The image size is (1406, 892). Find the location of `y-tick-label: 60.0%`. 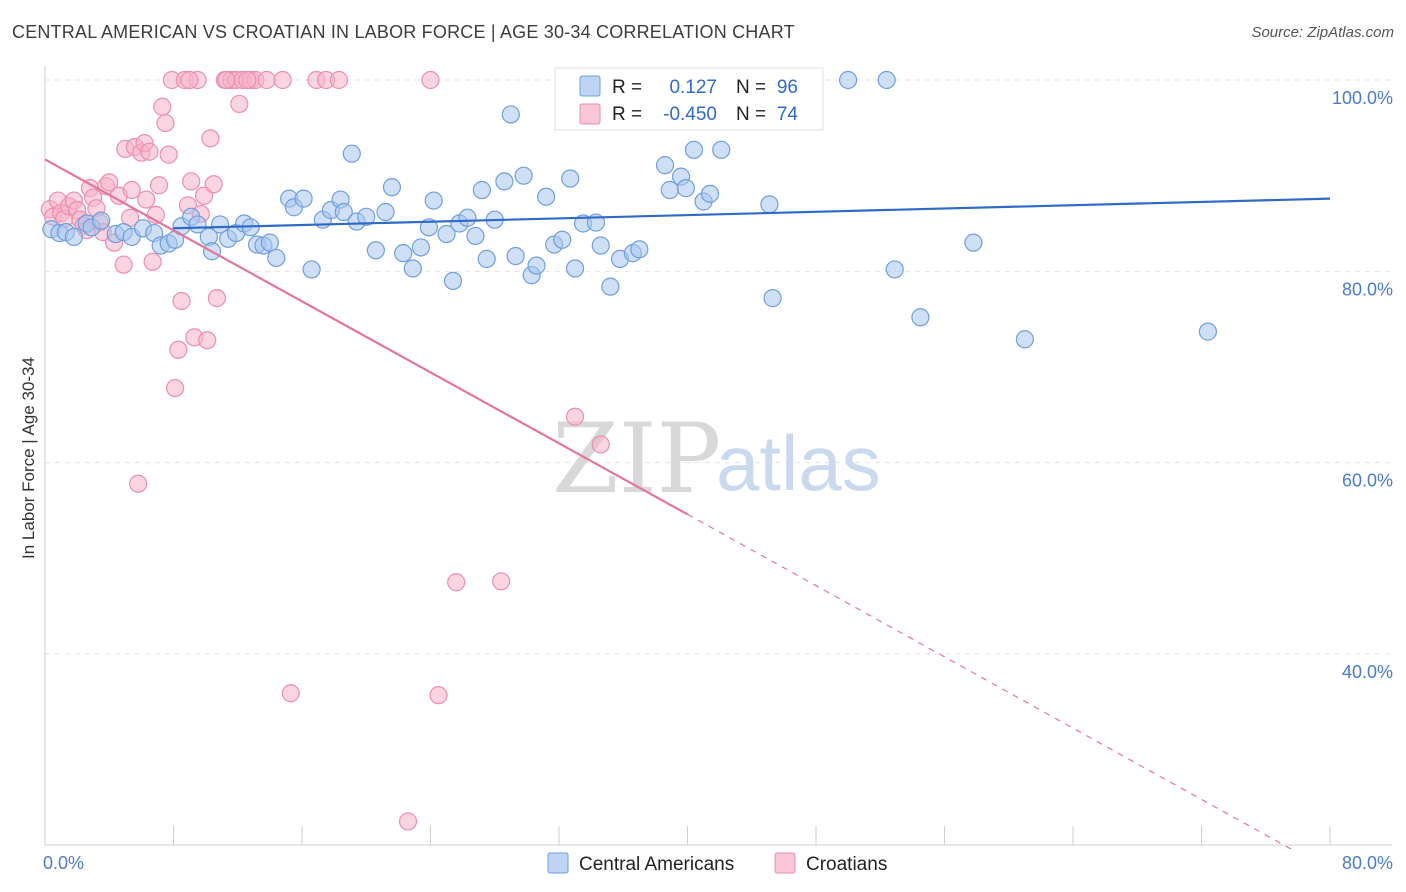

y-tick-label: 60.0% is located at coordinates (1367, 481).